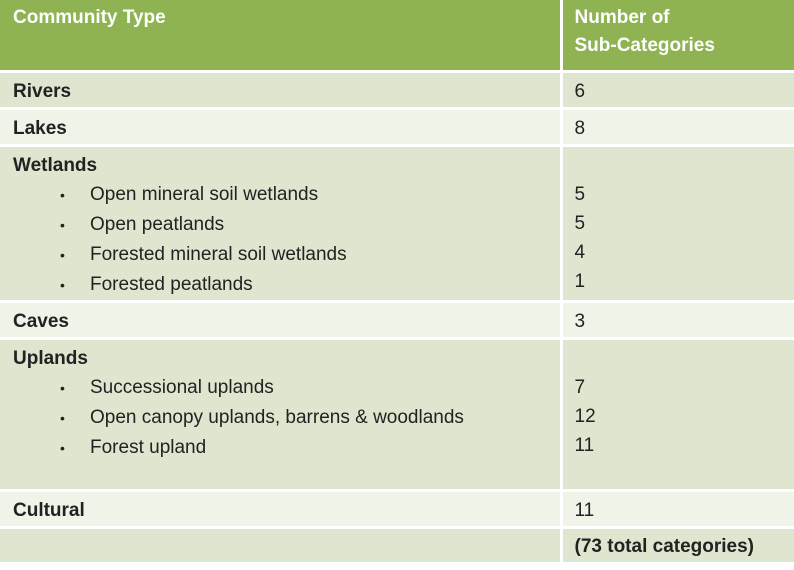  What do you see at coordinates (397, 509) in the screenshot?
I see `table-row: Cultural 11` at bounding box center [397, 509].